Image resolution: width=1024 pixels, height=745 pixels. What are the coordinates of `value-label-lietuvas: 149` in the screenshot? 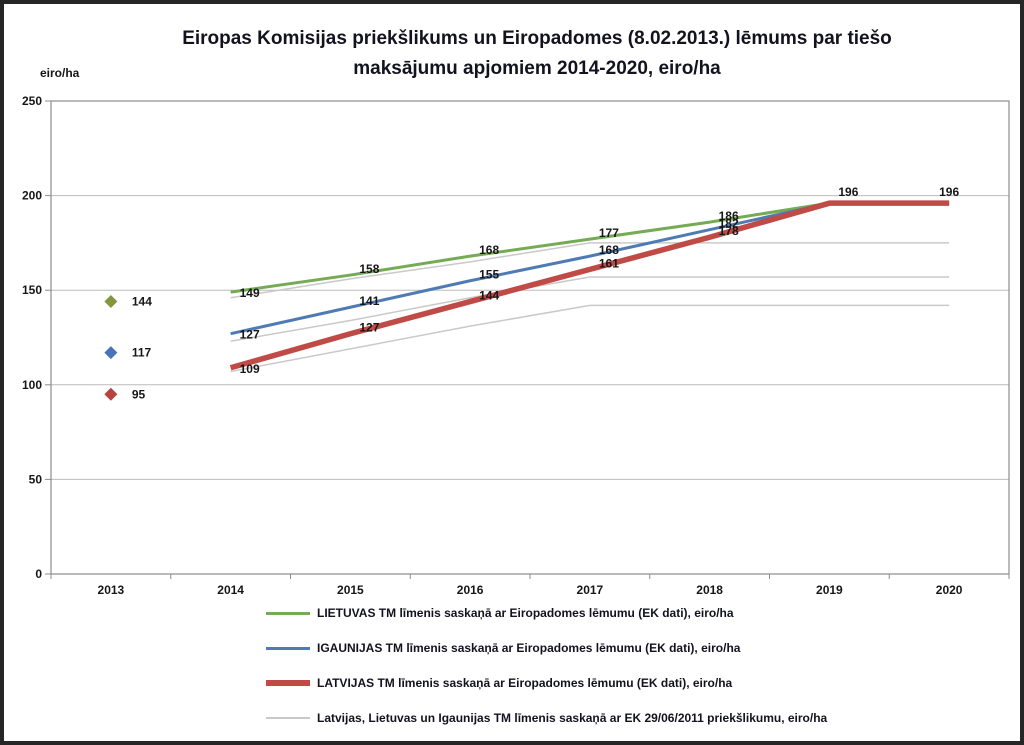 It's located at (250, 293).